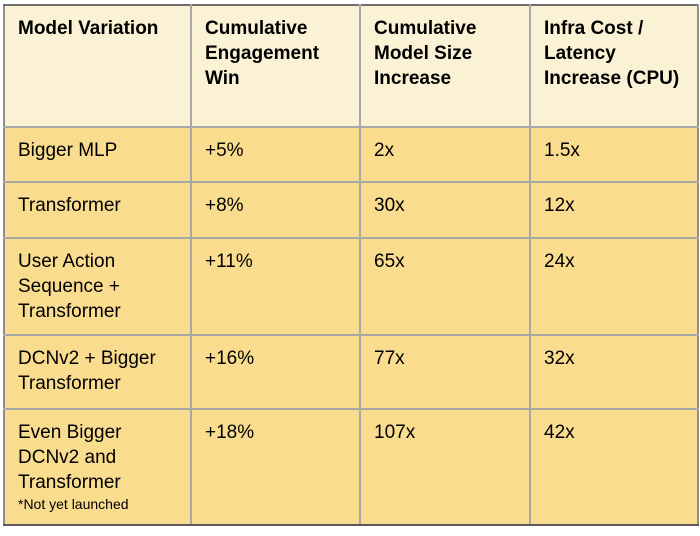 The image size is (700, 536). What do you see at coordinates (275, 286) in the screenshot?
I see `cell-engagement-win: +11%` at bounding box center [275, 286].